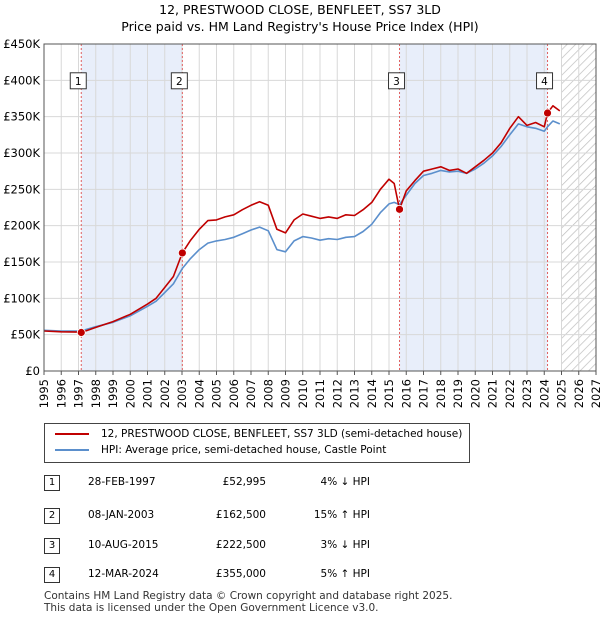 The image size is (600, 620). Describe the element at coordinates (52, 575) in the screenshot. I see `transaction-number: 4` at that location.